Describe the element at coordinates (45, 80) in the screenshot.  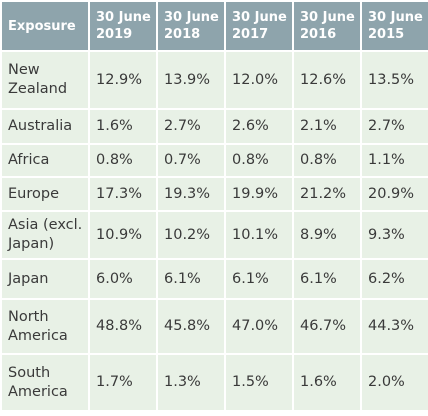
I see `region-label: New Zealand` at that location.